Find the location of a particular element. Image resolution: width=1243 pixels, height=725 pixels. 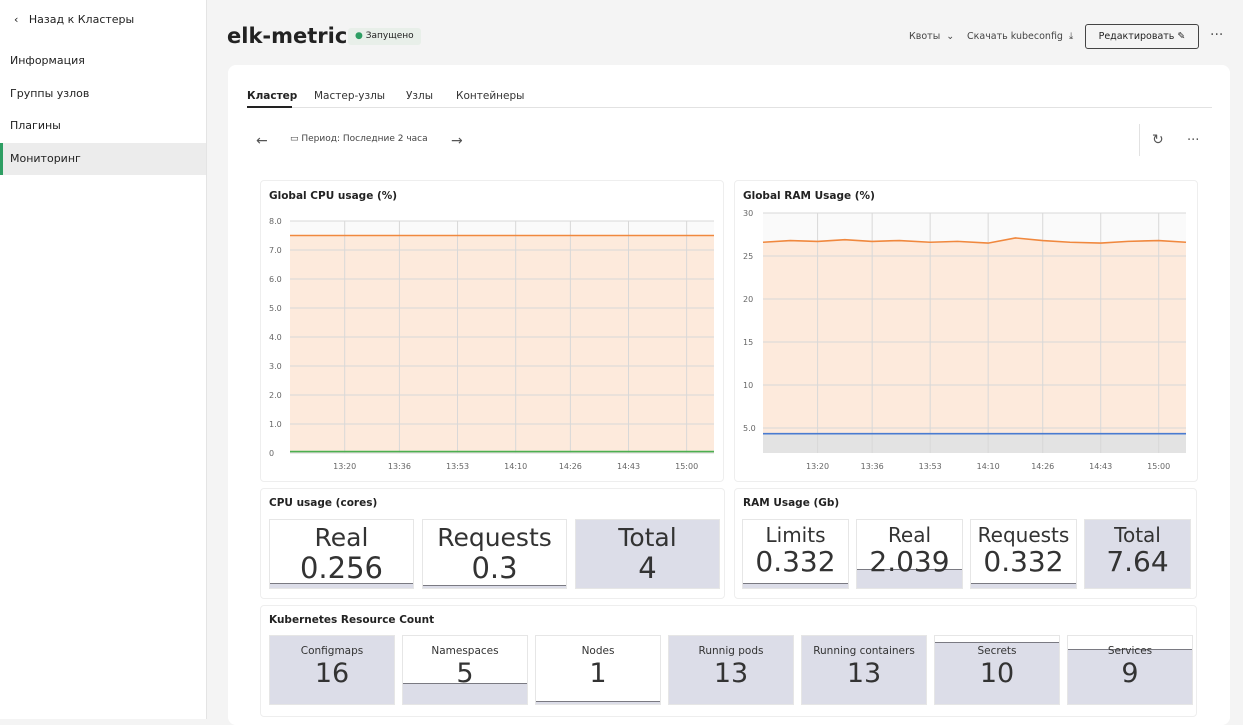

stat-value: 0.256 is located at coordinates (341, 567).